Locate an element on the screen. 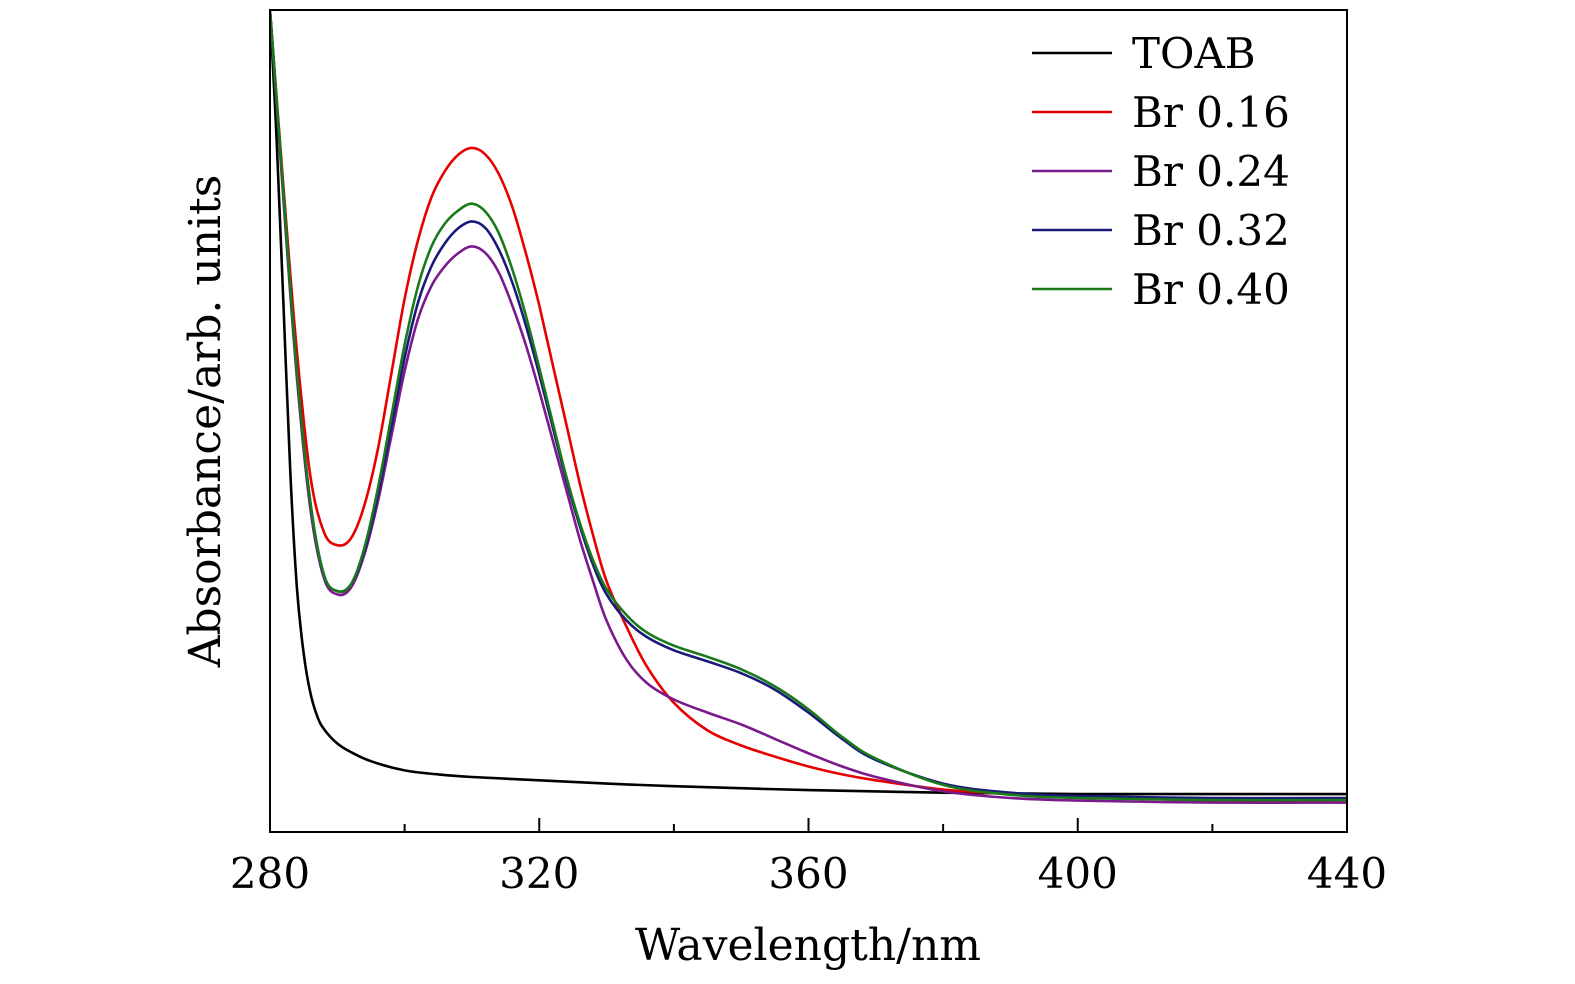  legend-label: TOAB is located at coordinates (1194, 53).